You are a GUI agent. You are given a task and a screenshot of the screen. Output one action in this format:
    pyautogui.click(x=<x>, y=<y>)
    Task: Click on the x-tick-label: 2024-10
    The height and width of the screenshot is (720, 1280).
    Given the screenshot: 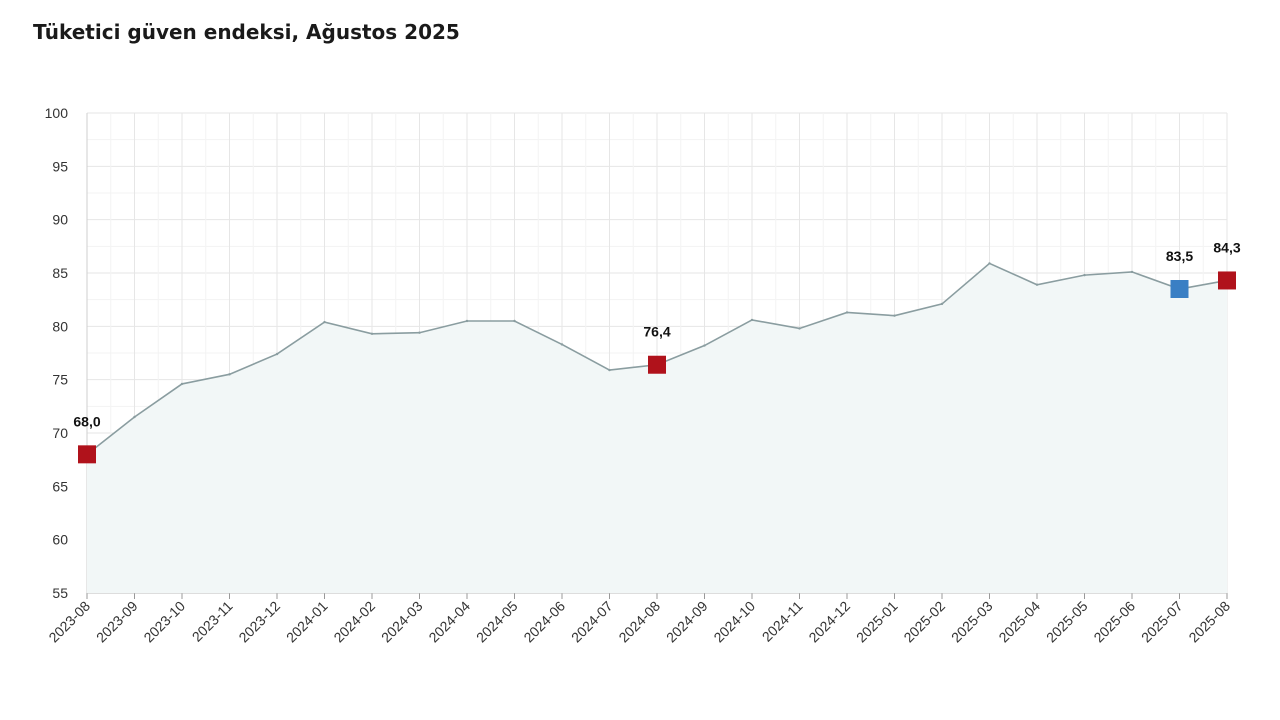 What is the action you would take?
    pyautogui.click(x=734, y=622)
    